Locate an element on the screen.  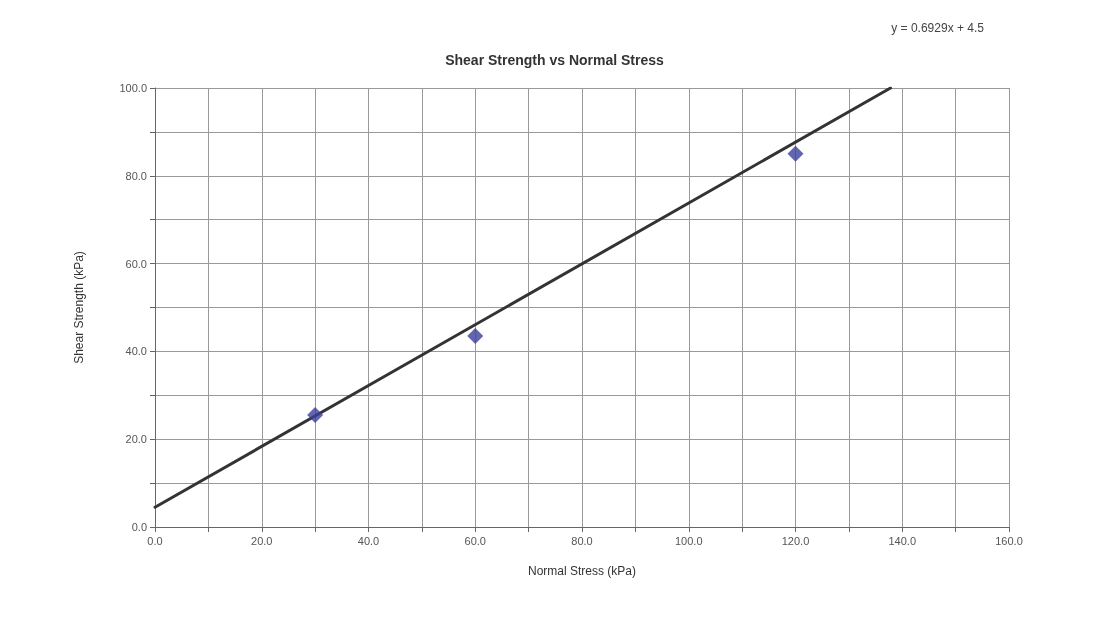
x-axis-title: Normal Stress (kPa) is located at coordinates (582, 571).